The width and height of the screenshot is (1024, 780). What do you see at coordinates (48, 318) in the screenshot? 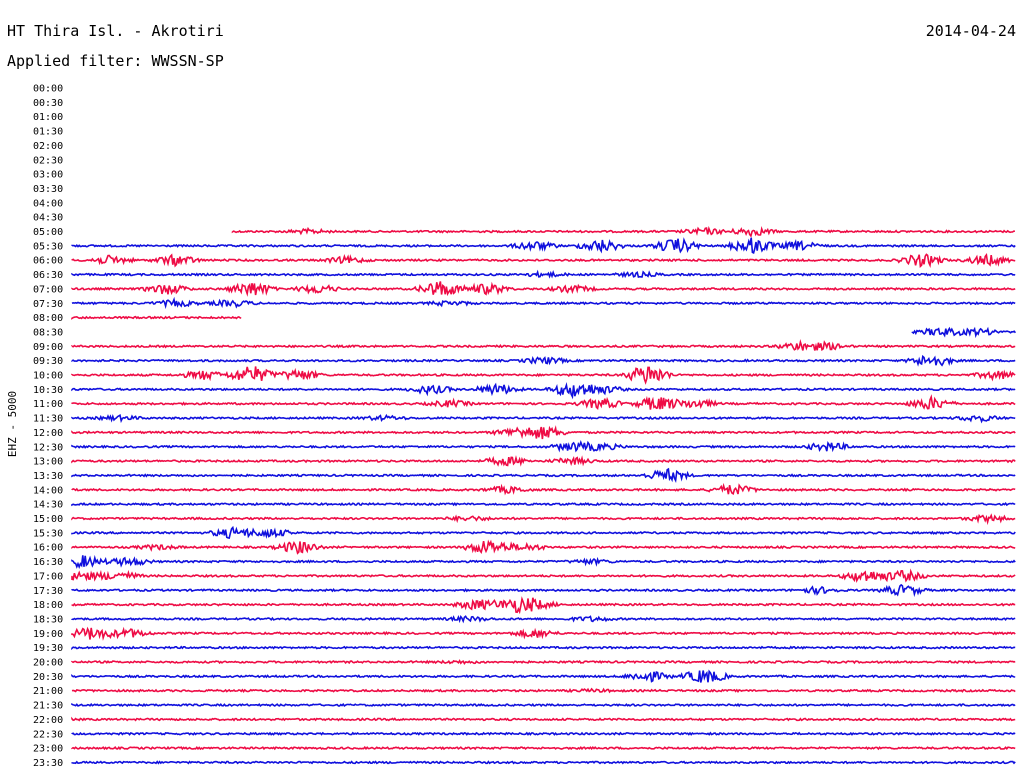
I see `tick-label: 08:00` at bounding box center [48, 318].